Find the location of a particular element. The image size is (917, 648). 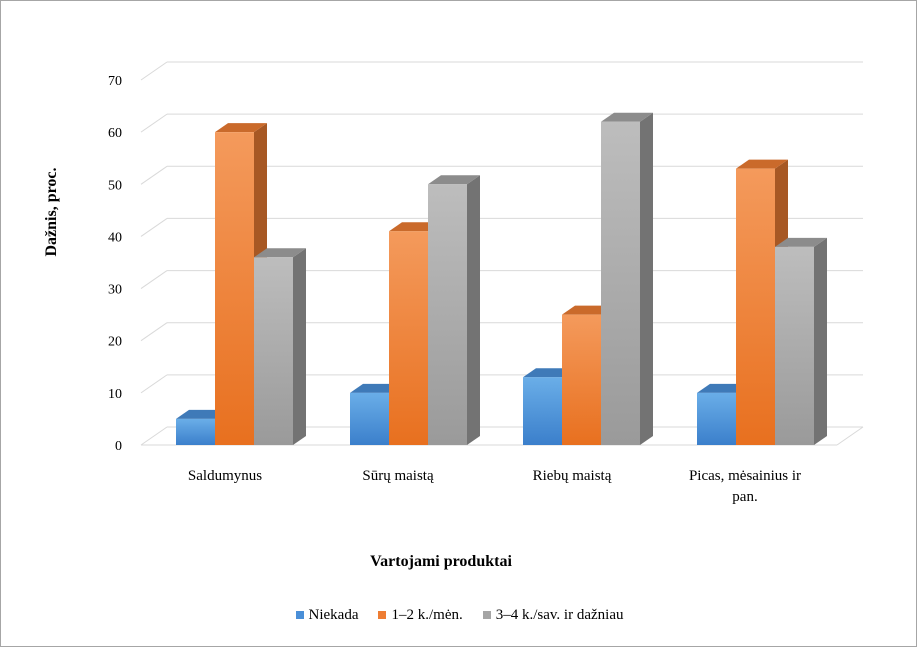

y-tick-label: 20 is located at coordinates (115, 342).